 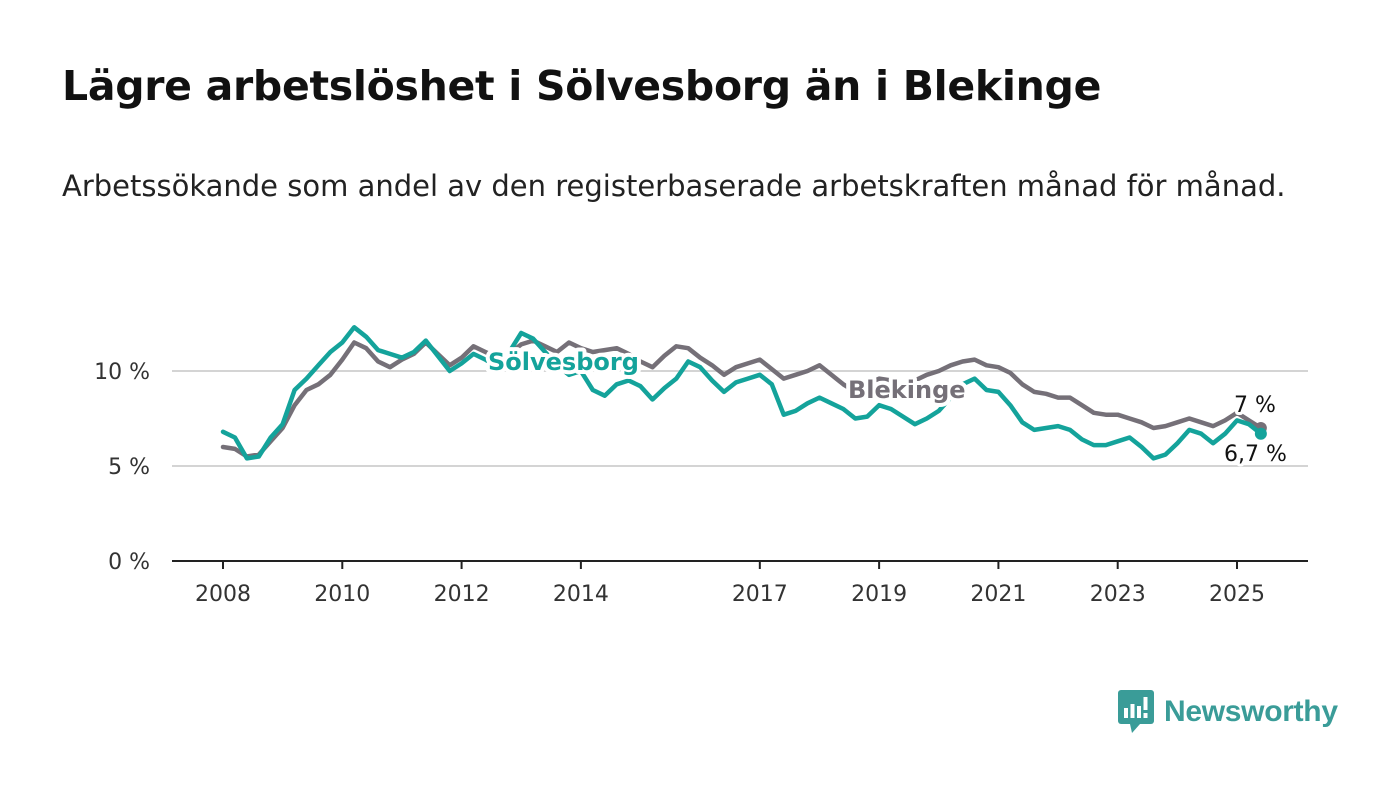 I want to click on x-tick-label: 2010, so click(x=342, y=594).